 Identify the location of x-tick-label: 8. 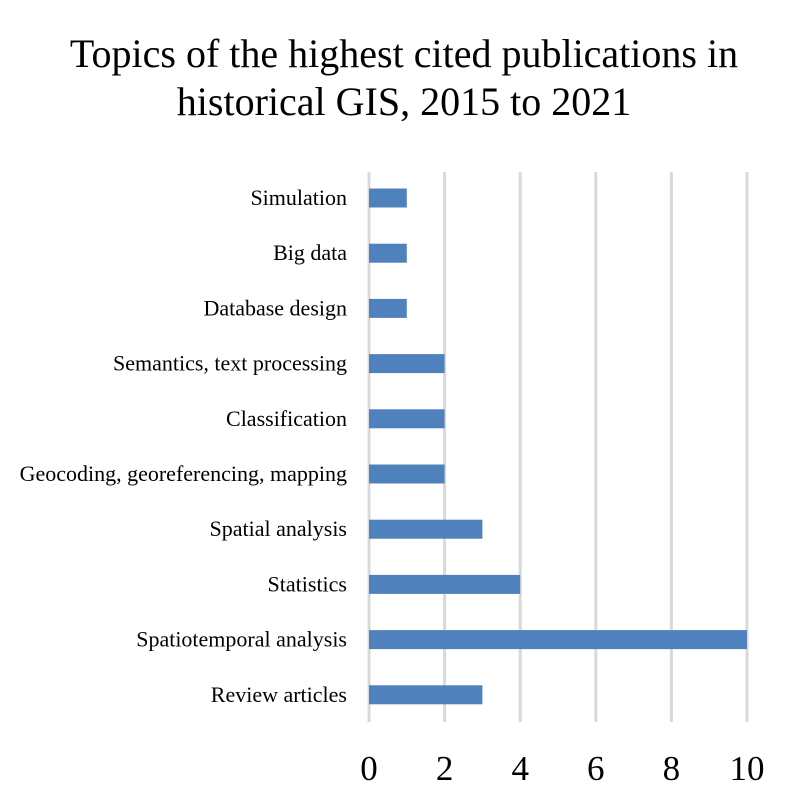
(672, 768).